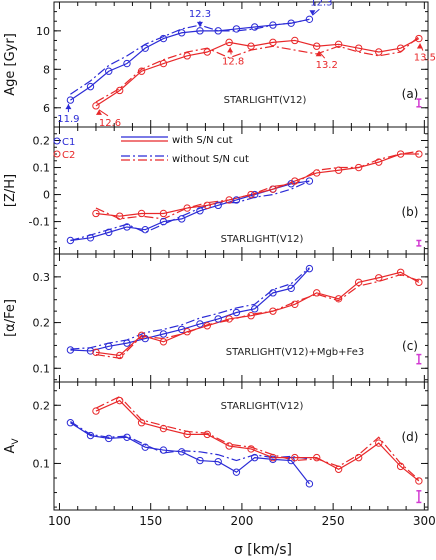  What do you see at coordinates (410, 94) in the screenshot?
I see `panel-a-tag: (a)` at bounding box center [410, 94].